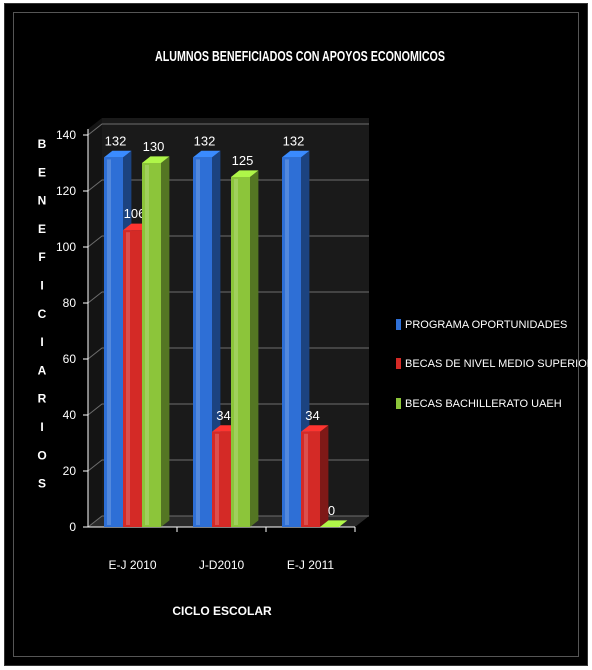  I want to click on data-label: 130, so click(154, 146).